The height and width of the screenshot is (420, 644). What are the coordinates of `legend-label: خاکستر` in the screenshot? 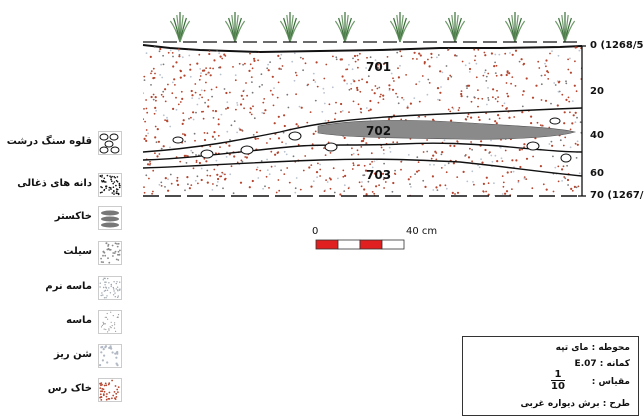 It's located at (73, 216).